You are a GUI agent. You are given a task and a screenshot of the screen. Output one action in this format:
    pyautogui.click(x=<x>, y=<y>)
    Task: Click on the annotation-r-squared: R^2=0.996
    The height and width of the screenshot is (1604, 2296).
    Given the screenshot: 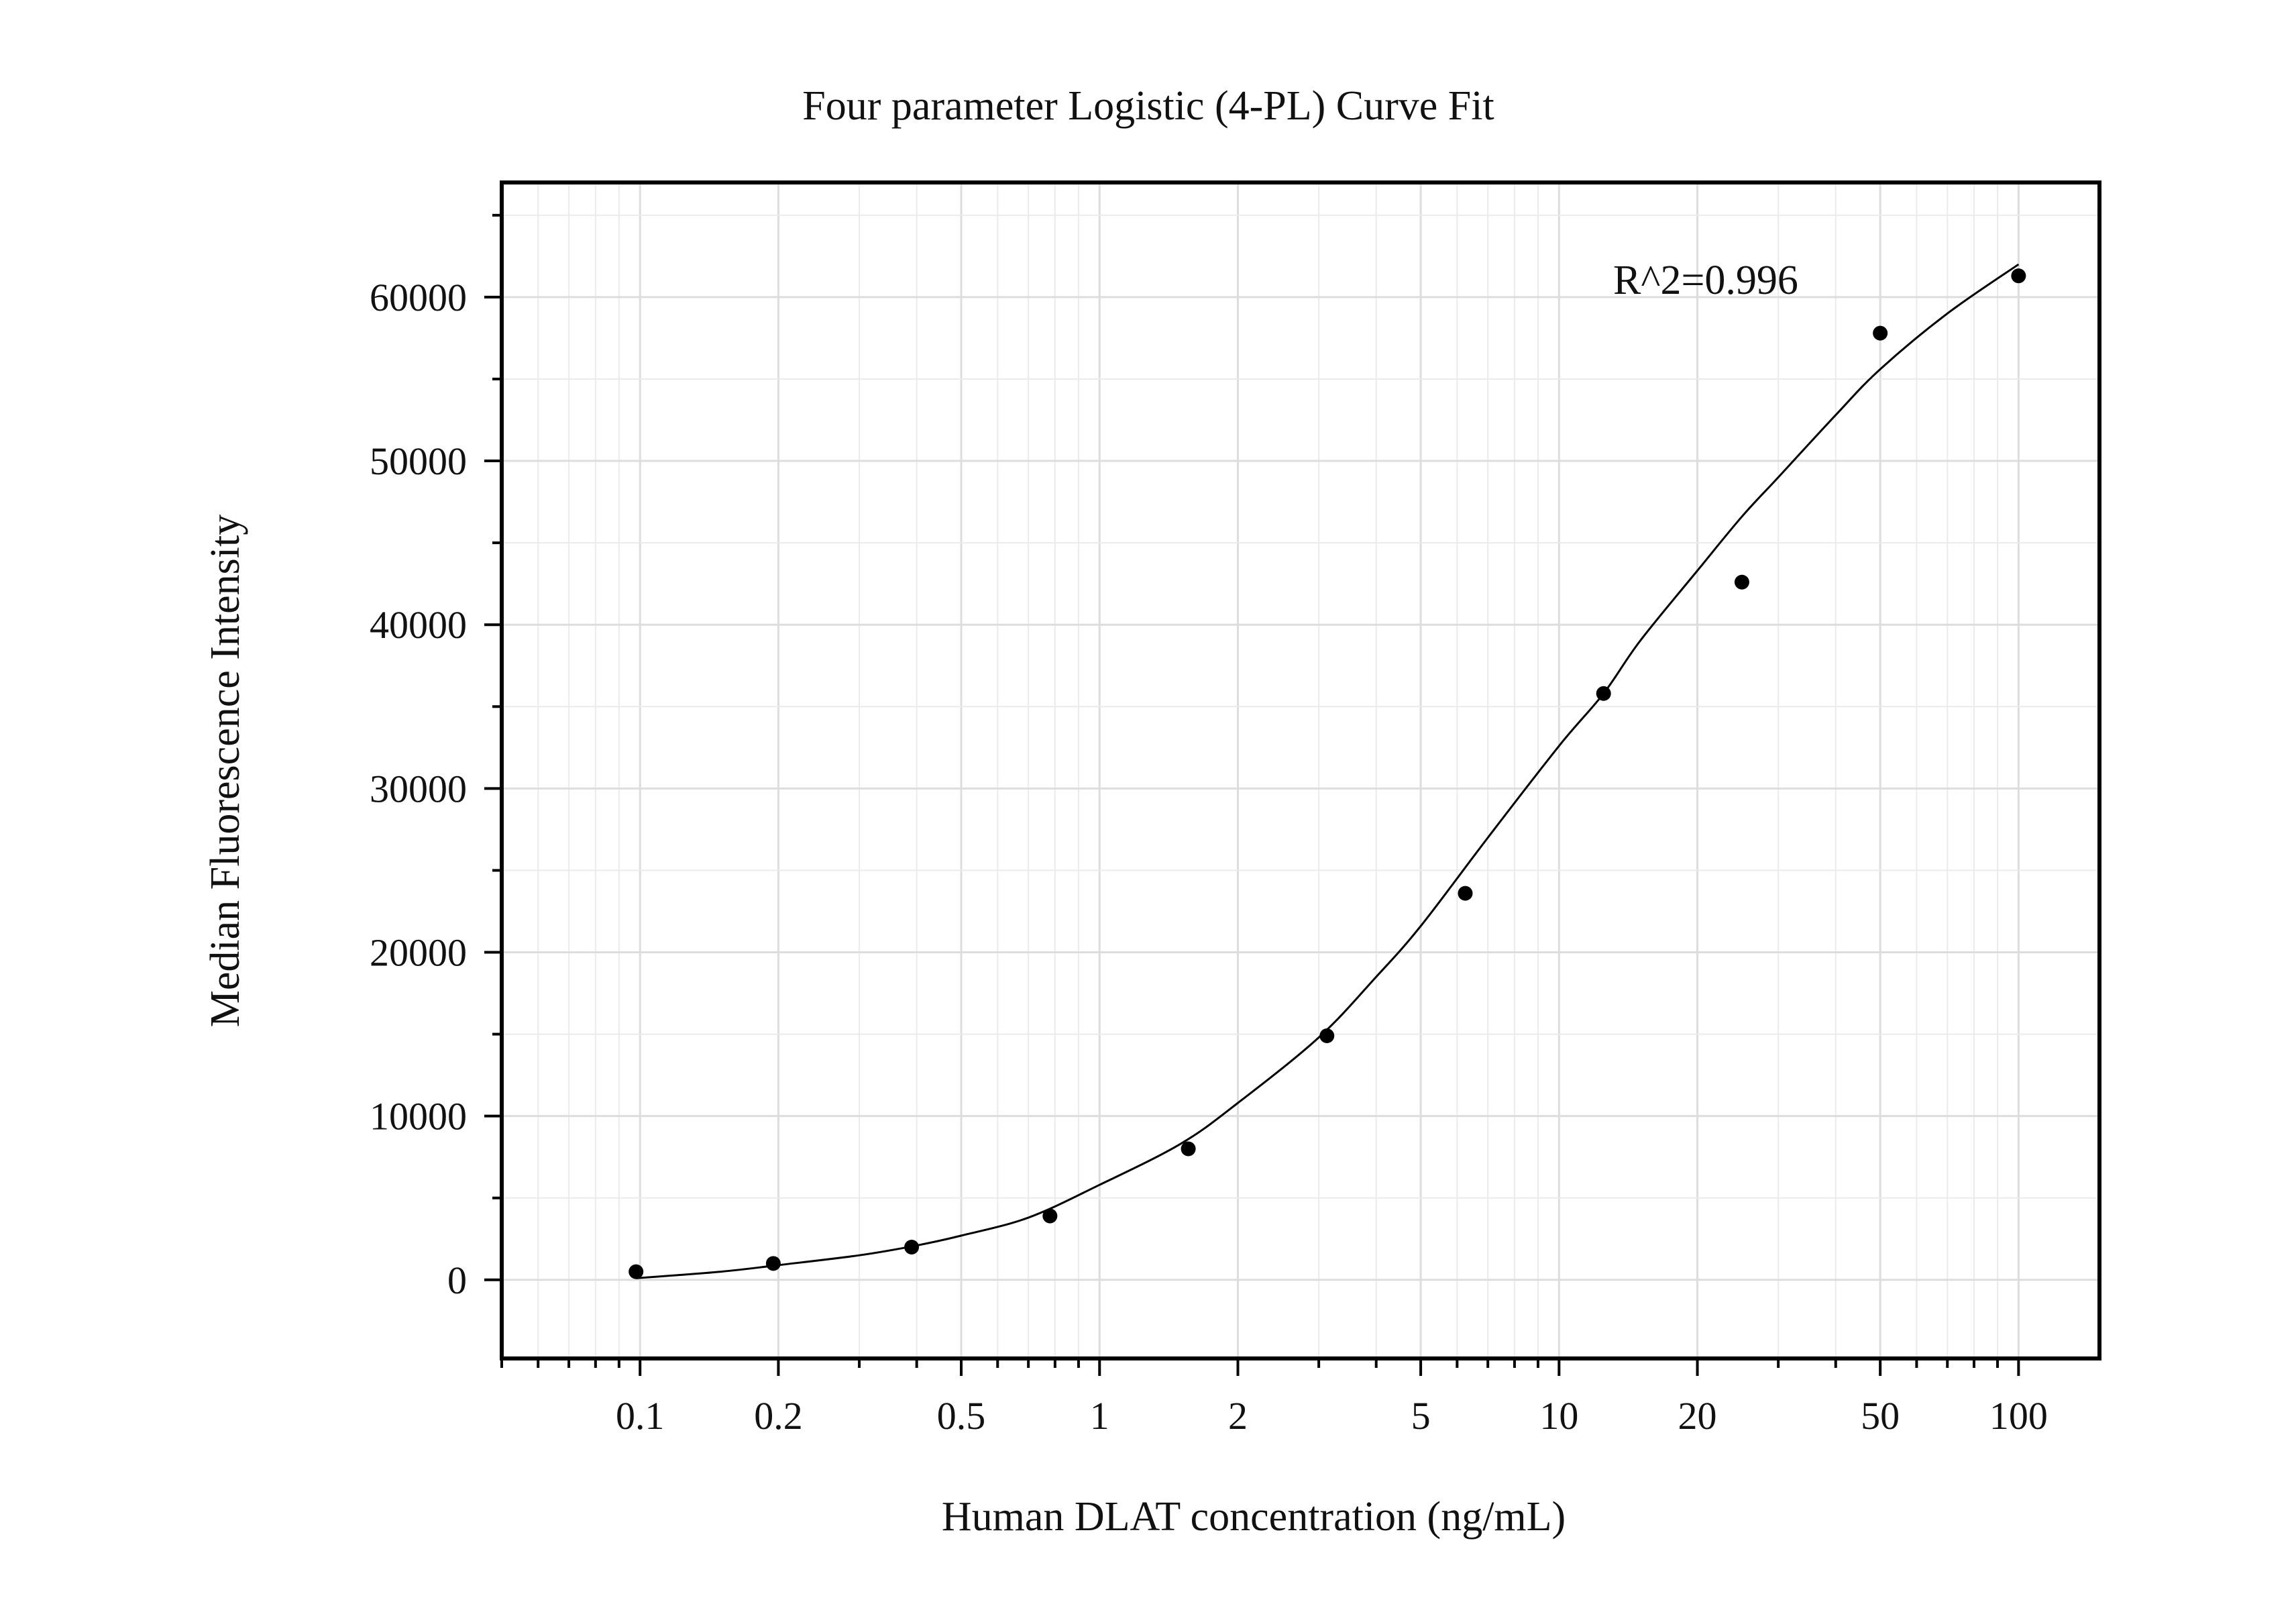 What is the action you would take?
    pyautogui.click(x=1705, y=280)
    